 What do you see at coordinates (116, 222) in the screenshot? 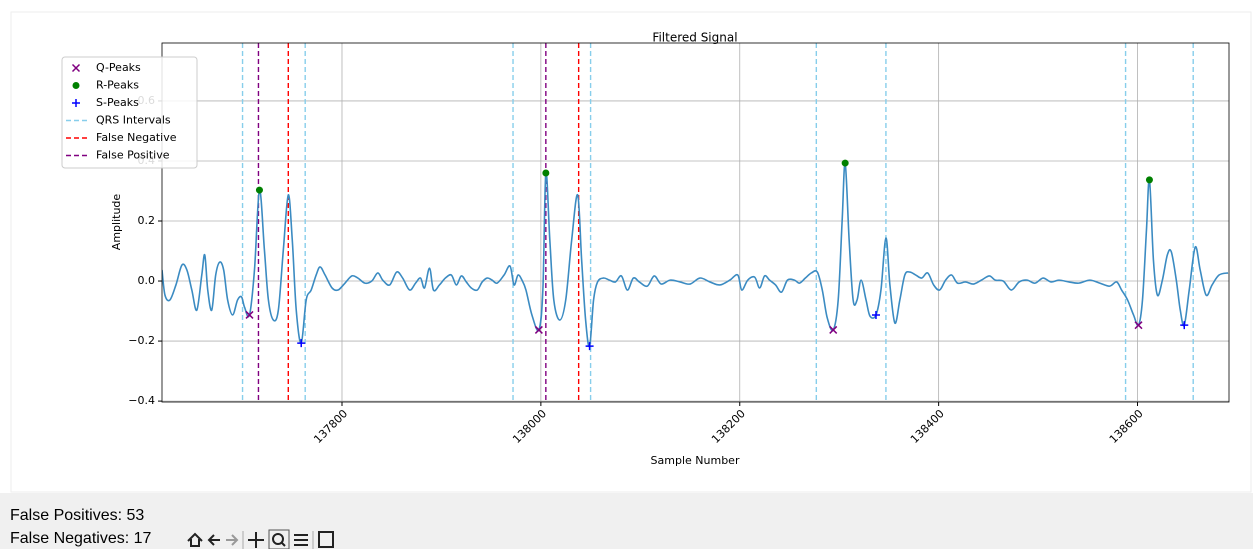
I see `y-axis-label: Amplitude` at bounding box center [116, 222].